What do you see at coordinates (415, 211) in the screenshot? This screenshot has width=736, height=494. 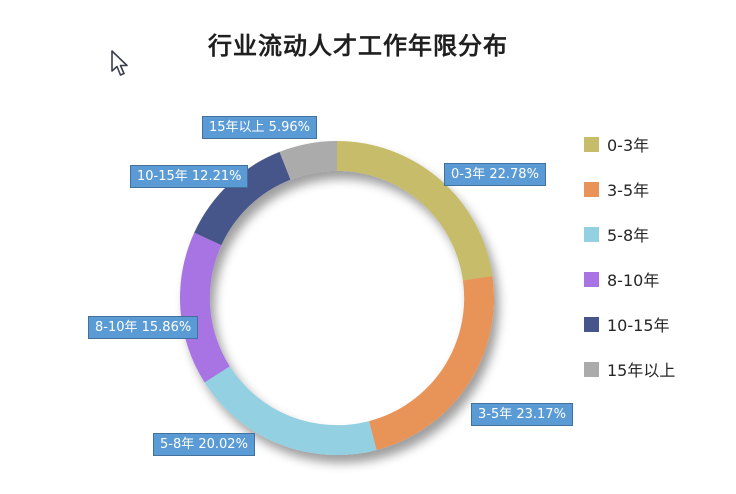 I see `donut-slice-0-3年` at bounding box center [415, 211].